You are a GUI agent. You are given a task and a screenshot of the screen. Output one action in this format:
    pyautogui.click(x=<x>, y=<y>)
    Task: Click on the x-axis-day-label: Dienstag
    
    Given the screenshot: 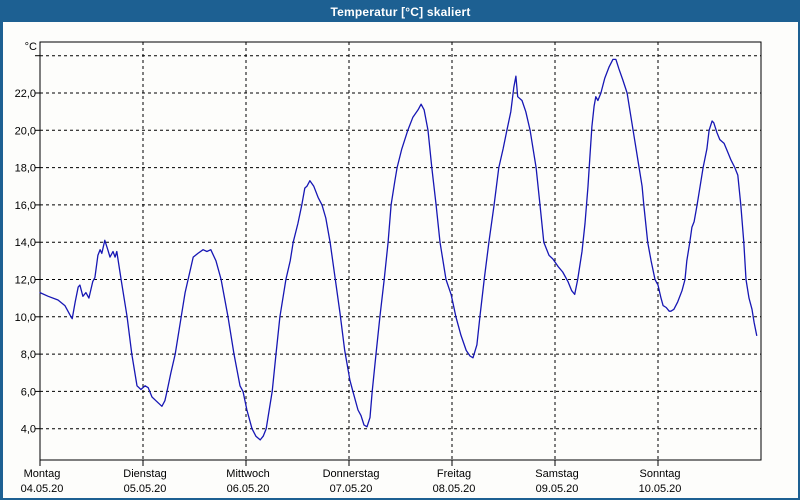 What is the action you would take?
    pyautogui.click(x=144, y=474)
    